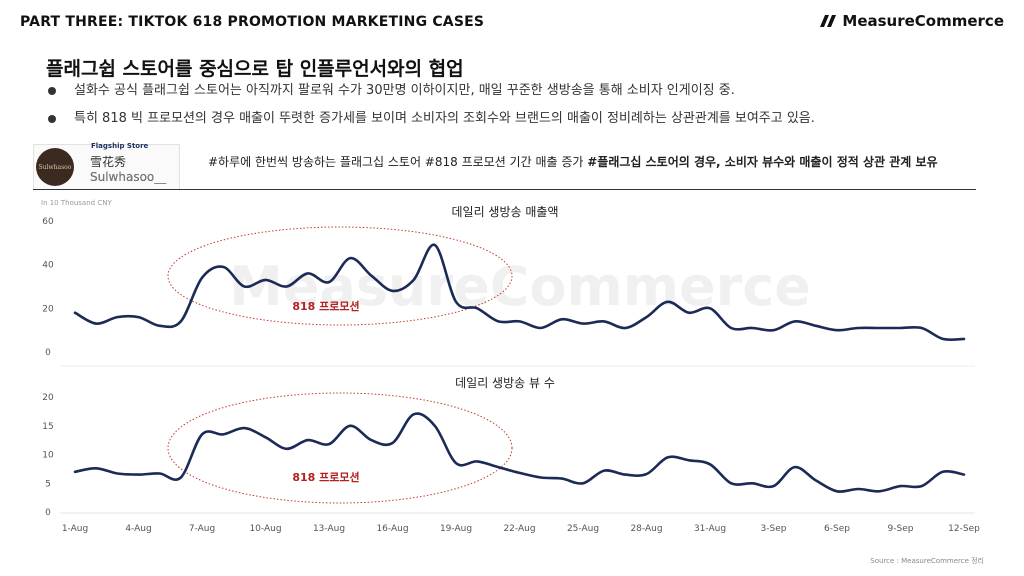 The height and width of the screenshot is (576, 1024). What do you see at coordinates (964, 529) in the screenshot?
I see `x-tick-label: 12-Sep` at bounding box center [964, 529].